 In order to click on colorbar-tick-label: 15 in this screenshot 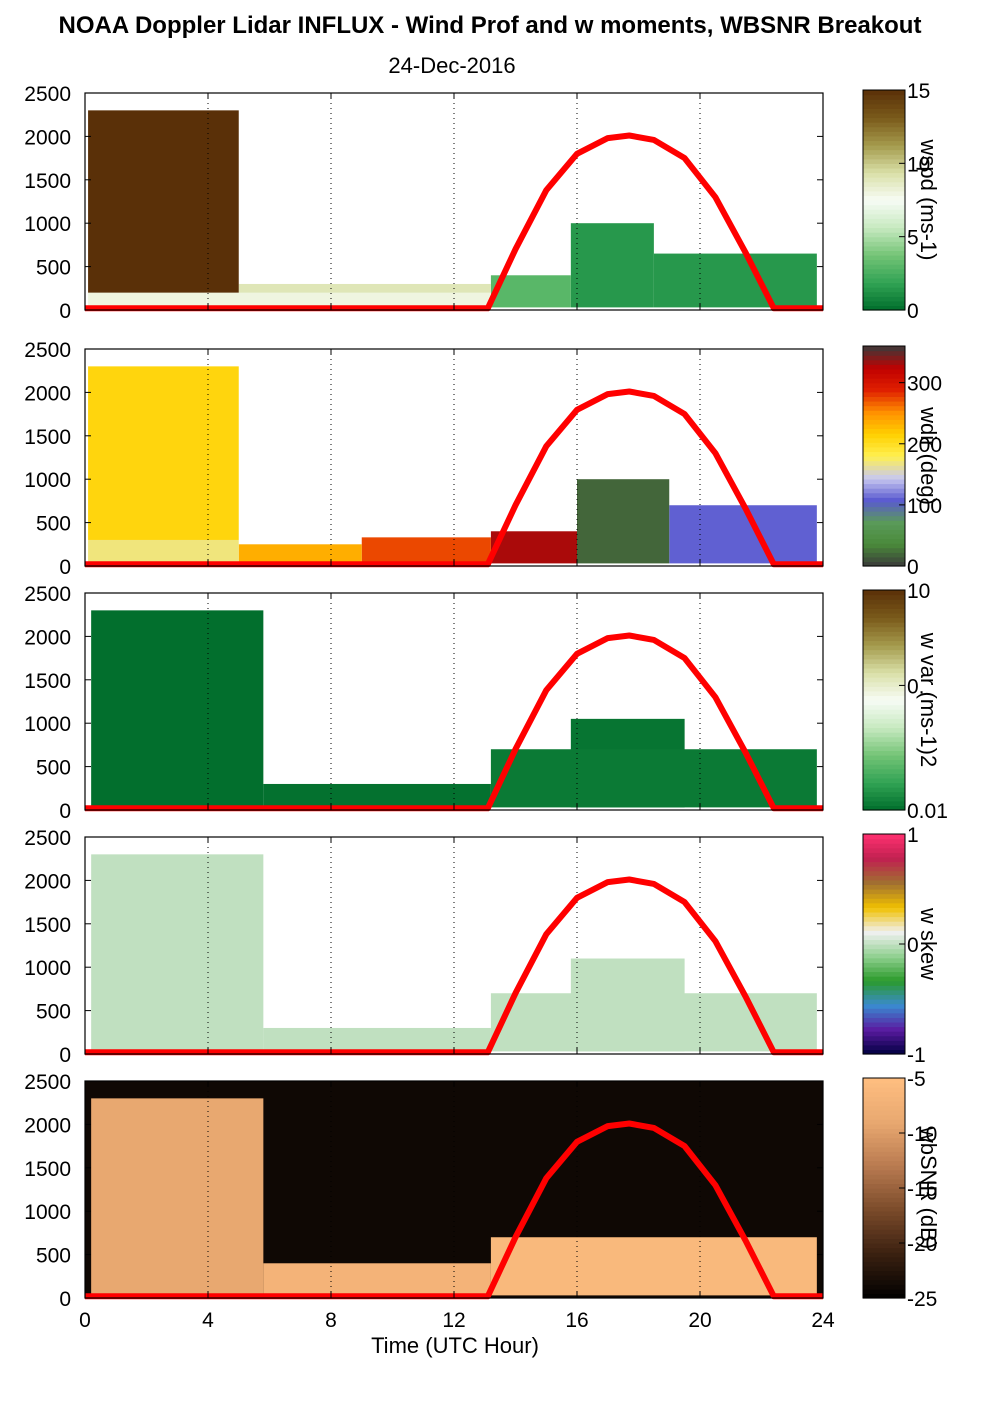, I will do `click(918, 91)`.